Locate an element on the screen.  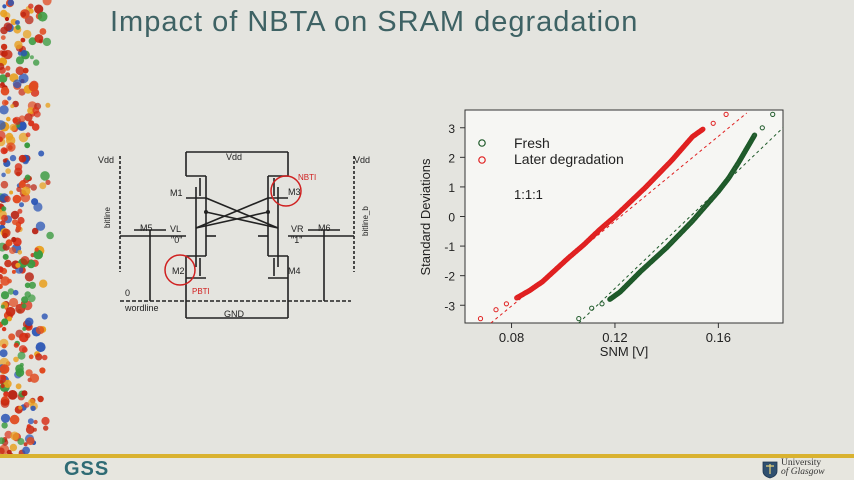
y-tick-label: -1 is located at coordinates (449, 247).